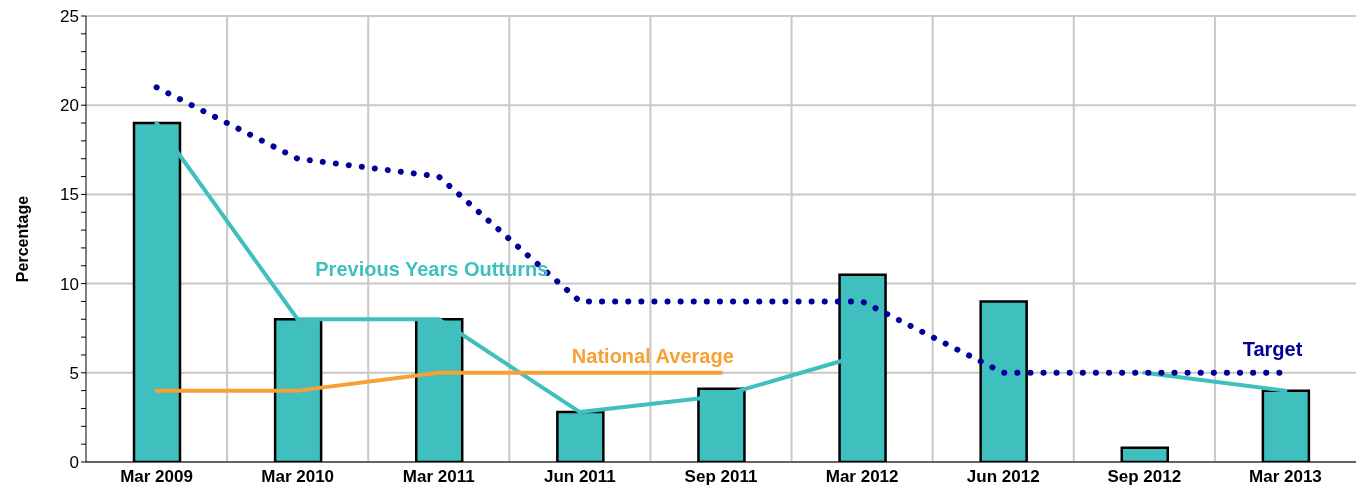 This screenshot has height=498, width=1372. I want to click on x-tick-label: Mar 2013, so click(1285, 477).